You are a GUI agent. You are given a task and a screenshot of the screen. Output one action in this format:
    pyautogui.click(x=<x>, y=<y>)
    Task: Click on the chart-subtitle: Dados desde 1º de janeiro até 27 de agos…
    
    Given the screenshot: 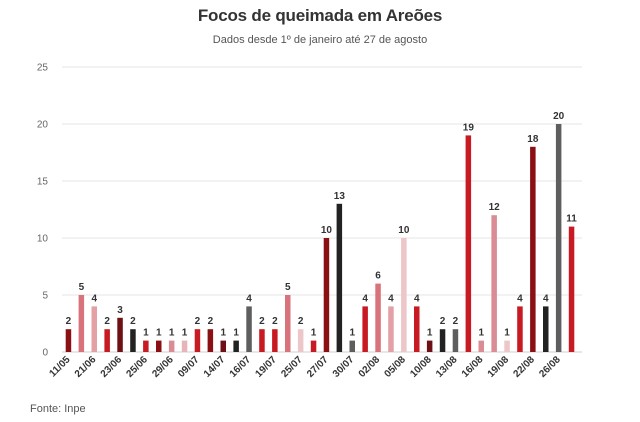 What is the action you would take?
    pyautogui.click(x=320, y=40)
    